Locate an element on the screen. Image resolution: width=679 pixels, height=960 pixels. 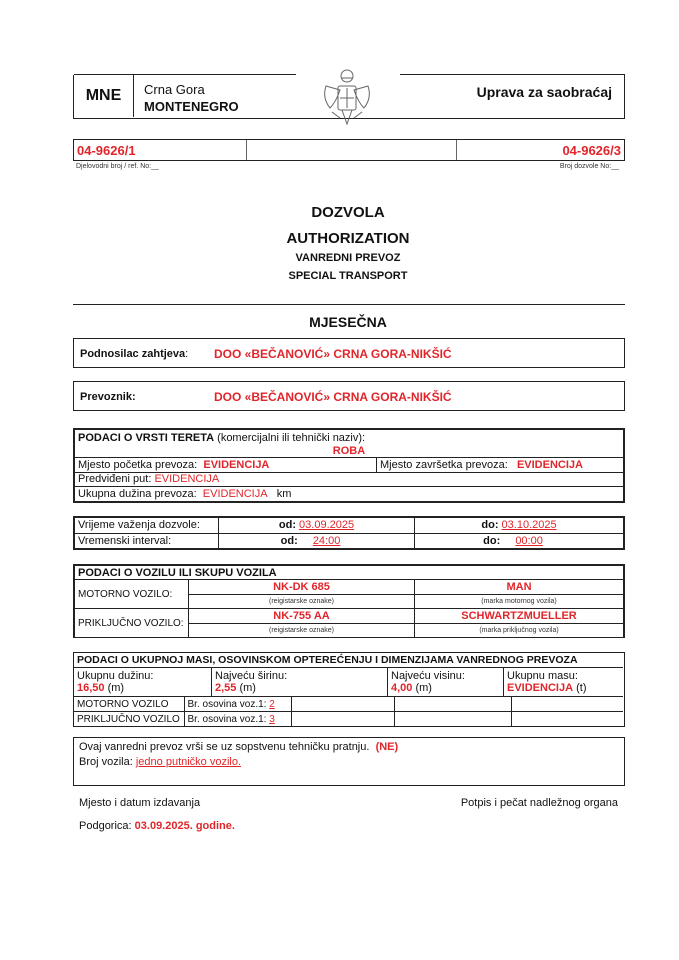
max-height-value: 4,00 is located at coordinates (402, 688).